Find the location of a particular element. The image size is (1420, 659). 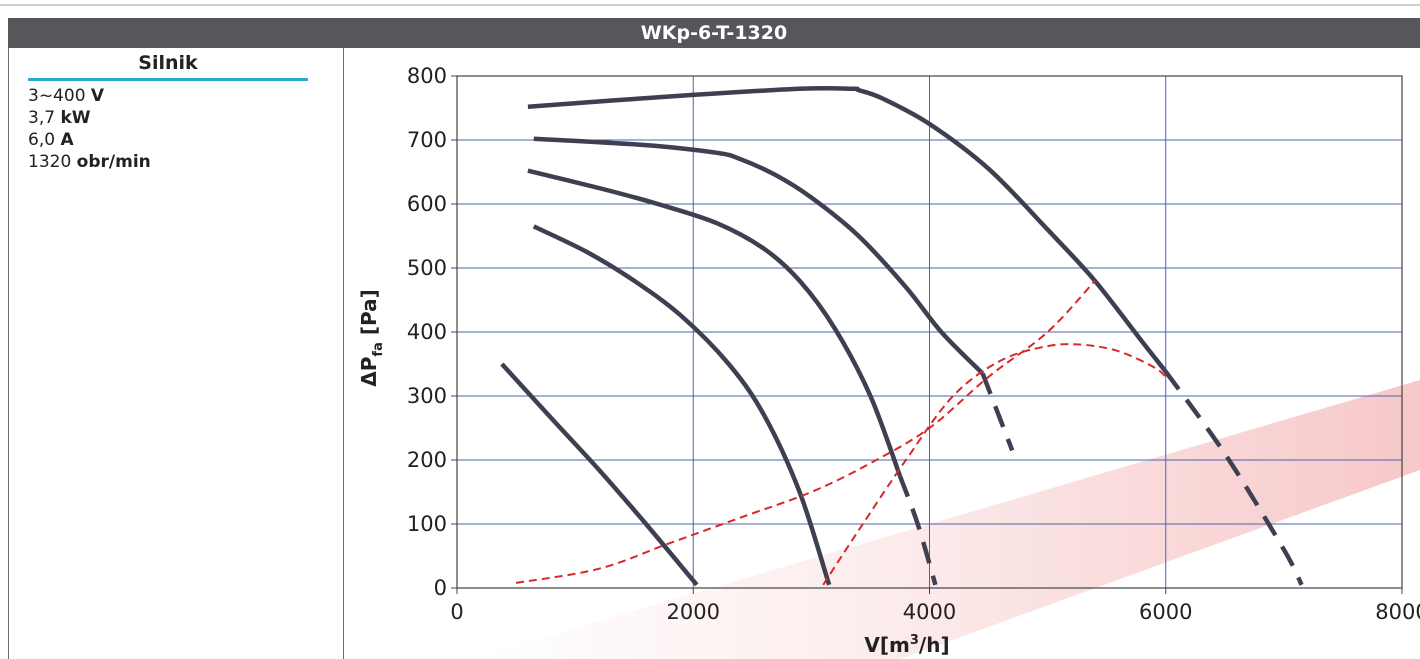

y-tick-label: 0 is located at coordinates (440, 588).